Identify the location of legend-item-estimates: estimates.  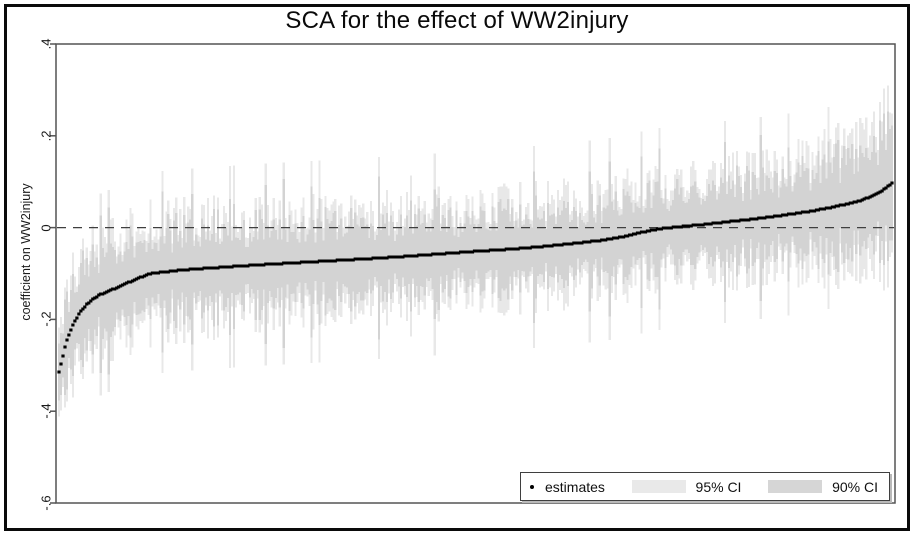
(567, 487).